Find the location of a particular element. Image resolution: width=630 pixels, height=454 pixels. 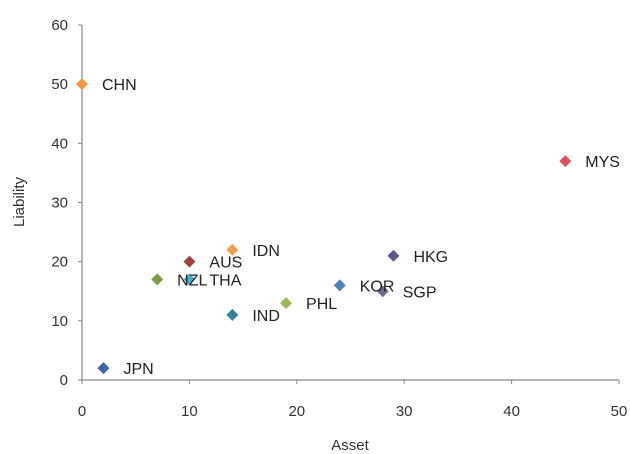

y-tick-label: 0 is located at coordinates (64, 380).